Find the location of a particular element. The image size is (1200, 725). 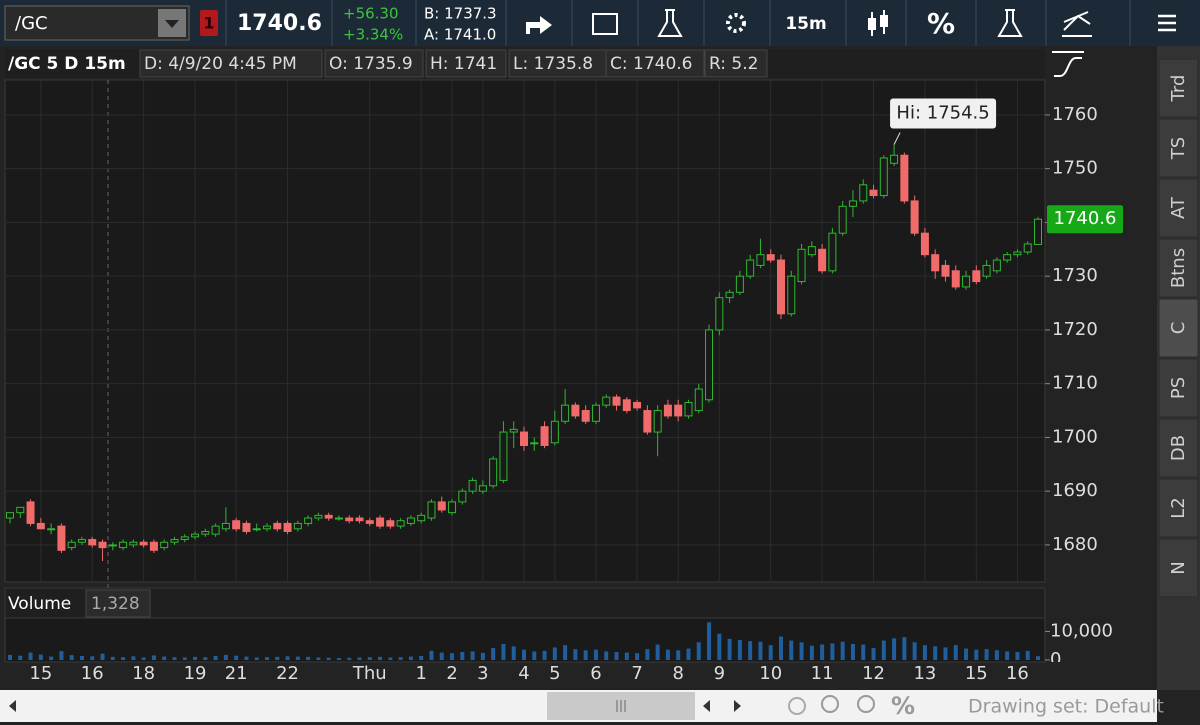

strategies-icon is located at coordinates (1010, 23).